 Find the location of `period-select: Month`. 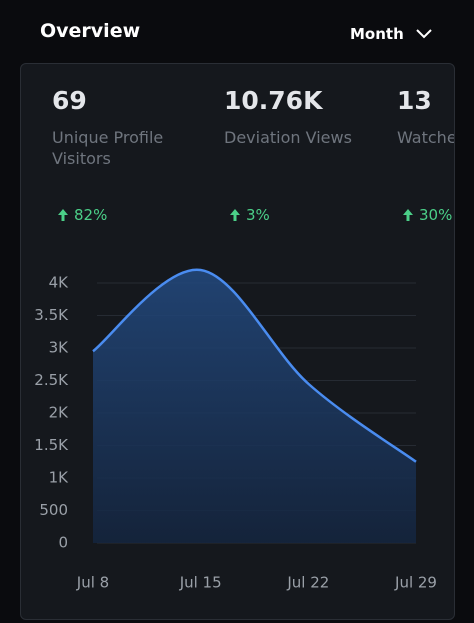

period-select: Month is located at coordinates (377, 34).